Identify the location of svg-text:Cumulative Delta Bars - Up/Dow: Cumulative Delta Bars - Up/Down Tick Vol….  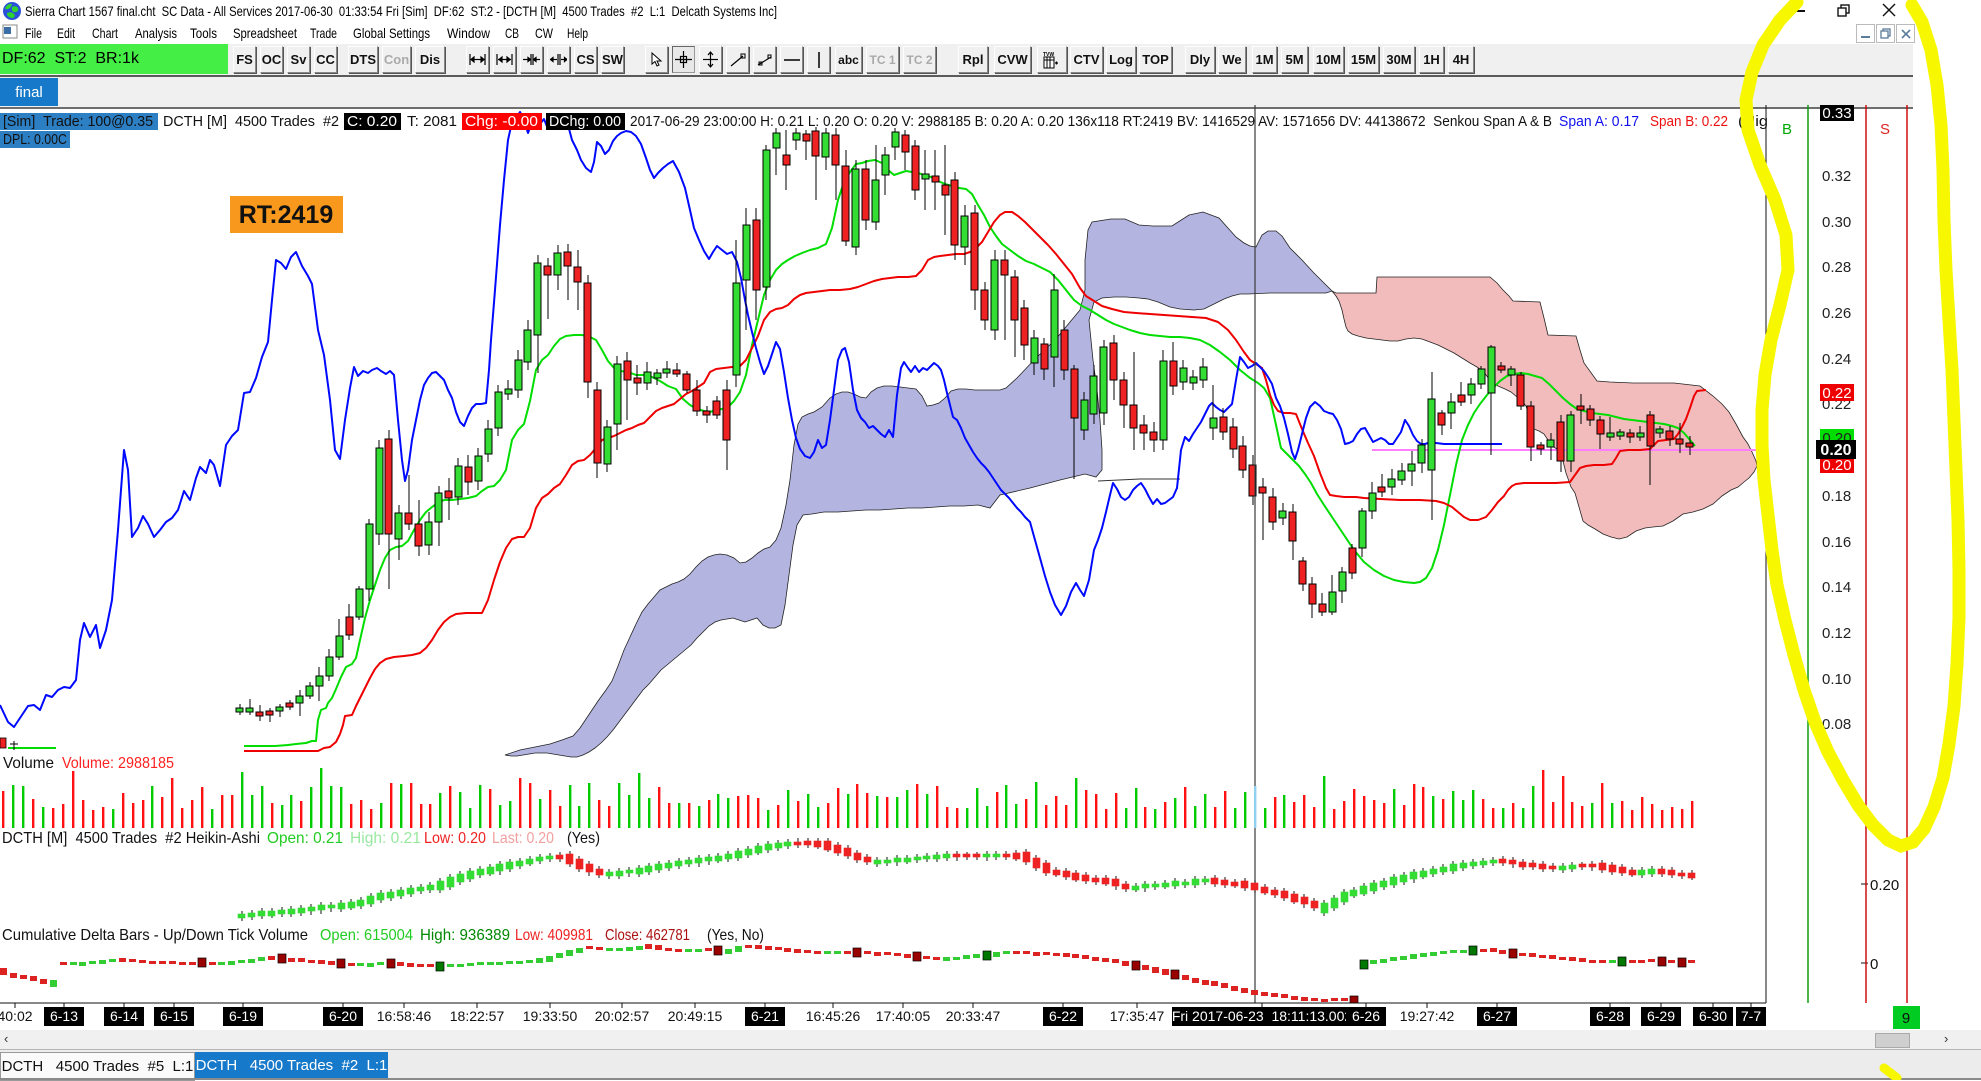
(155, 935).